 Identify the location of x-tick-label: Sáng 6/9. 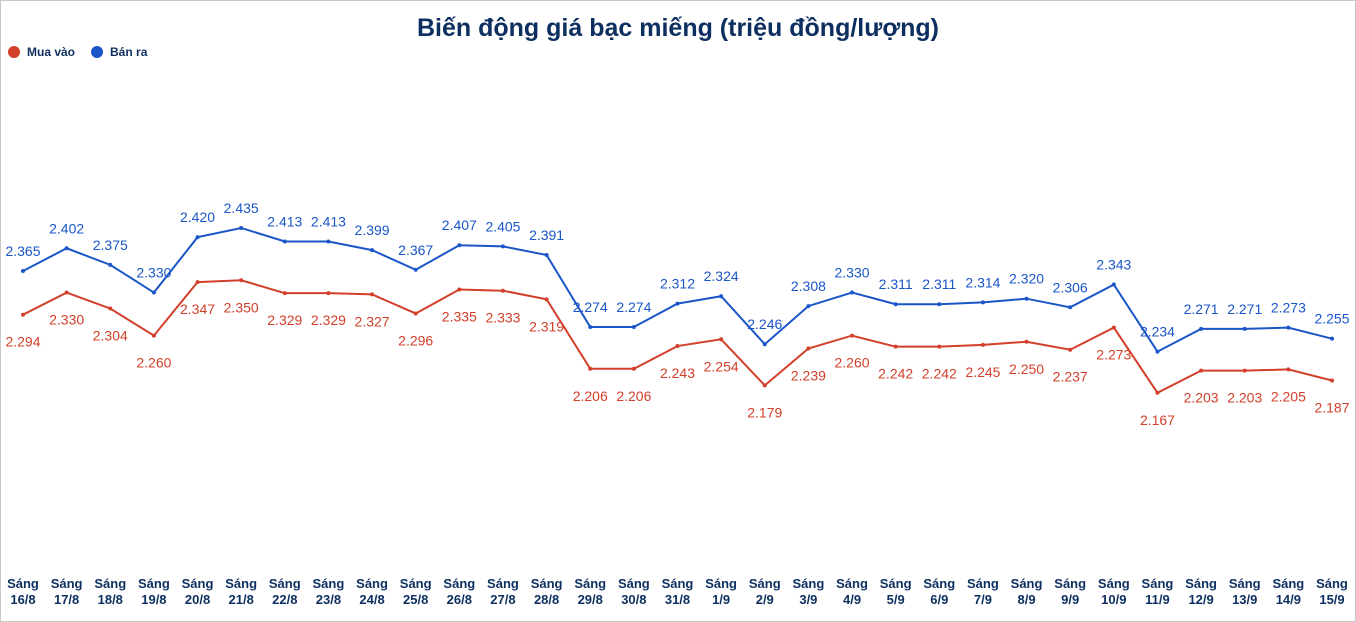
(939, 591).